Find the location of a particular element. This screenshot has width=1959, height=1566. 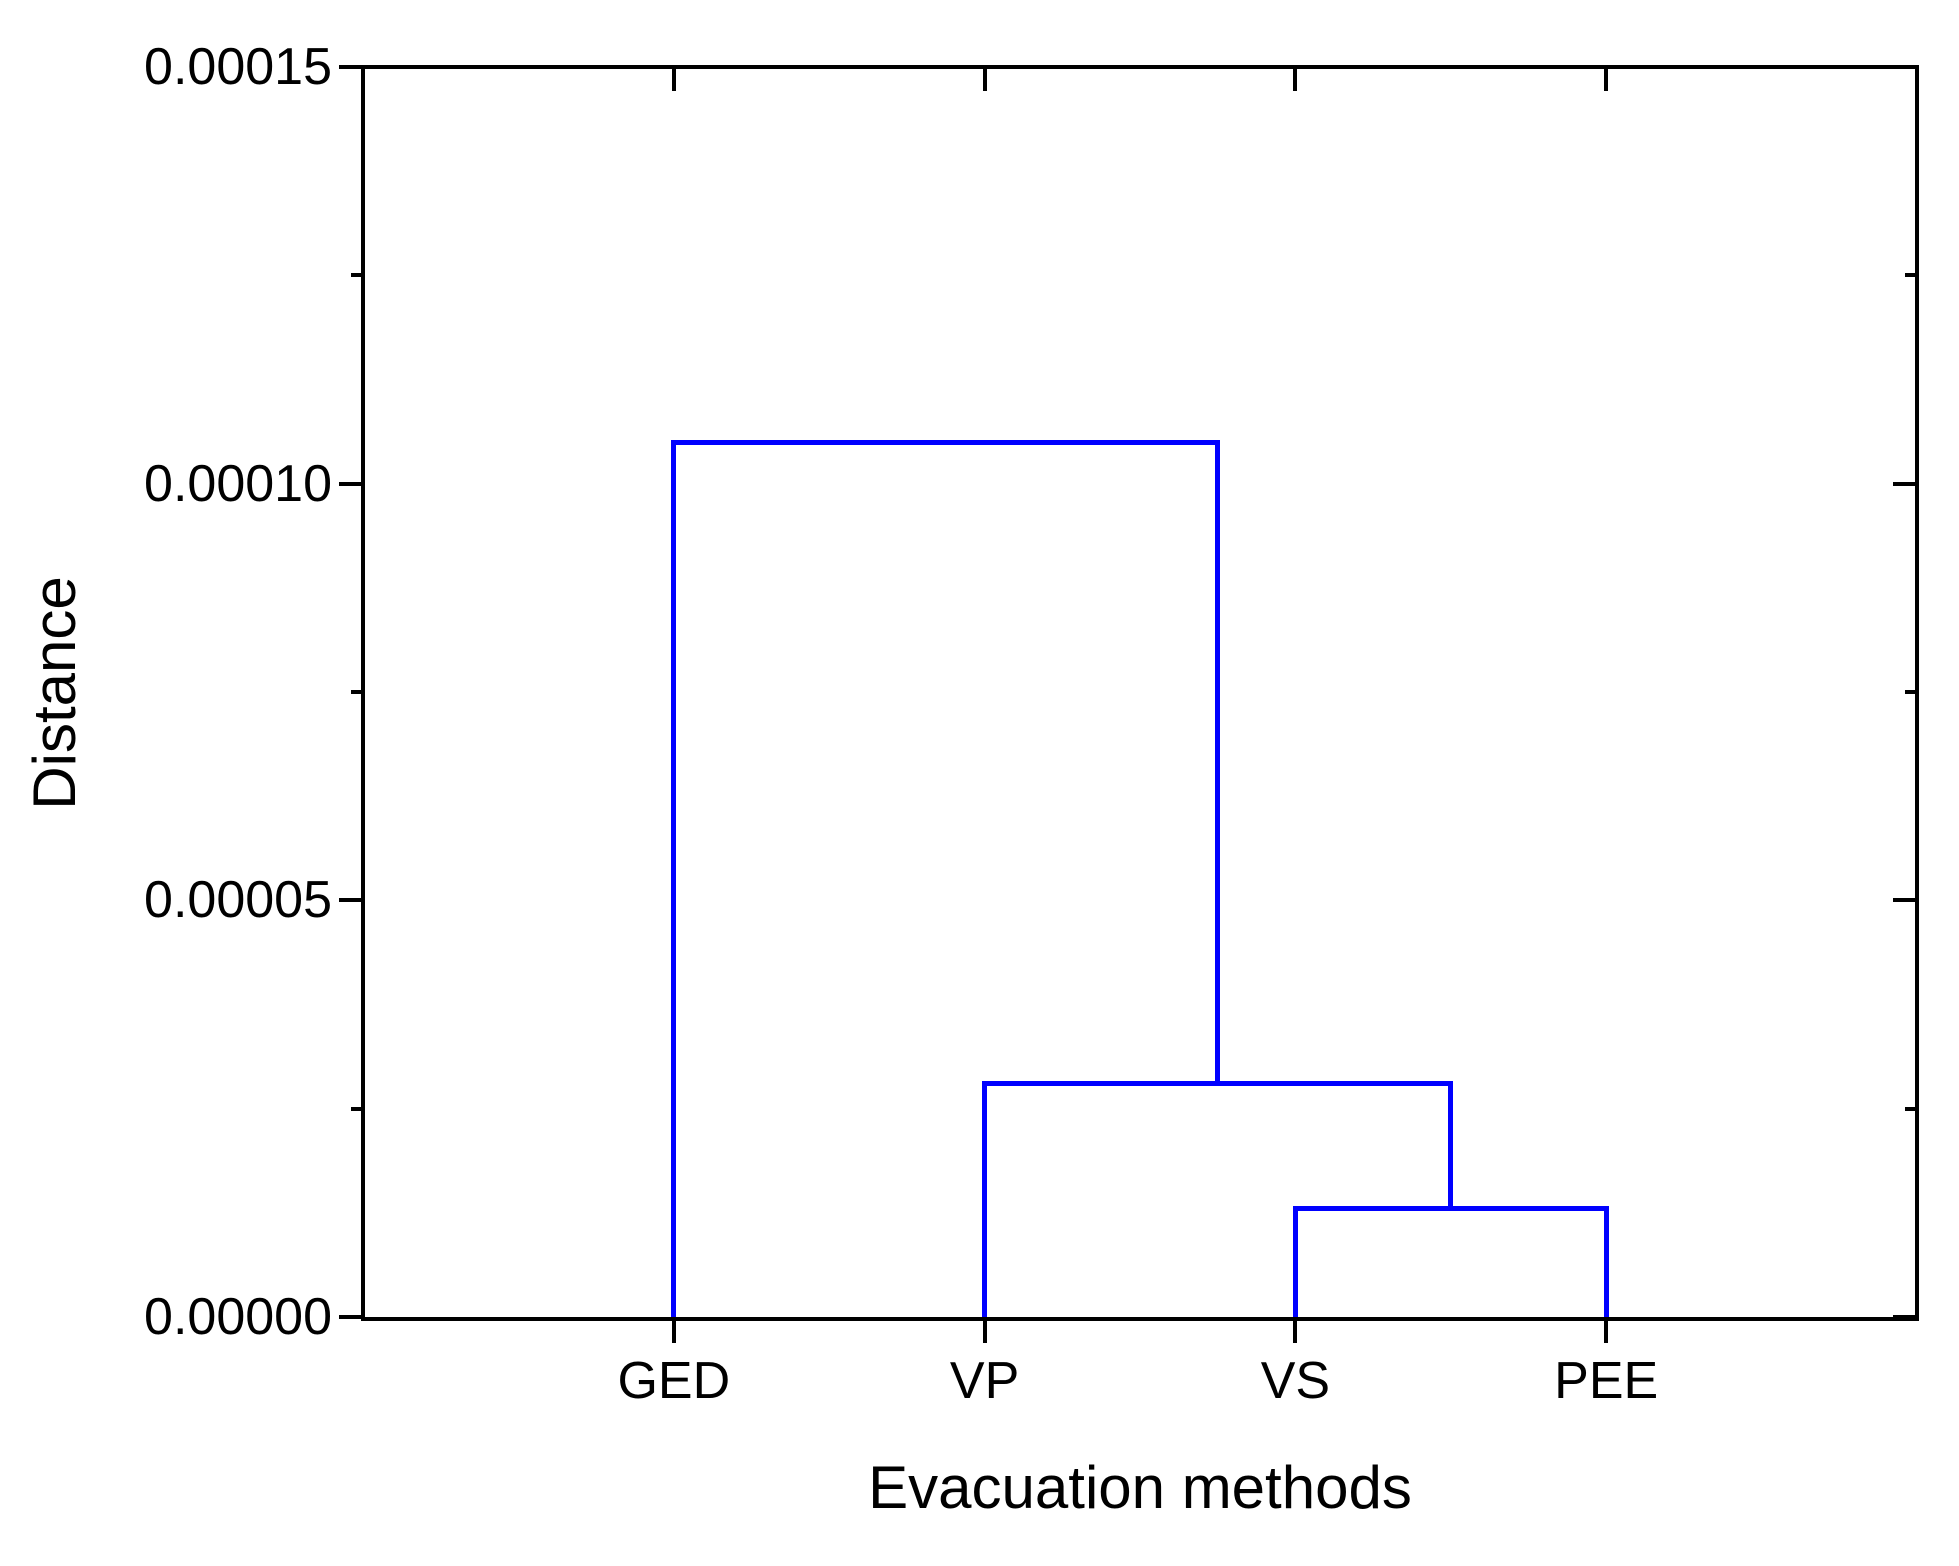

y-tick-label: 0.00005 is located at coordinates (238, 900).